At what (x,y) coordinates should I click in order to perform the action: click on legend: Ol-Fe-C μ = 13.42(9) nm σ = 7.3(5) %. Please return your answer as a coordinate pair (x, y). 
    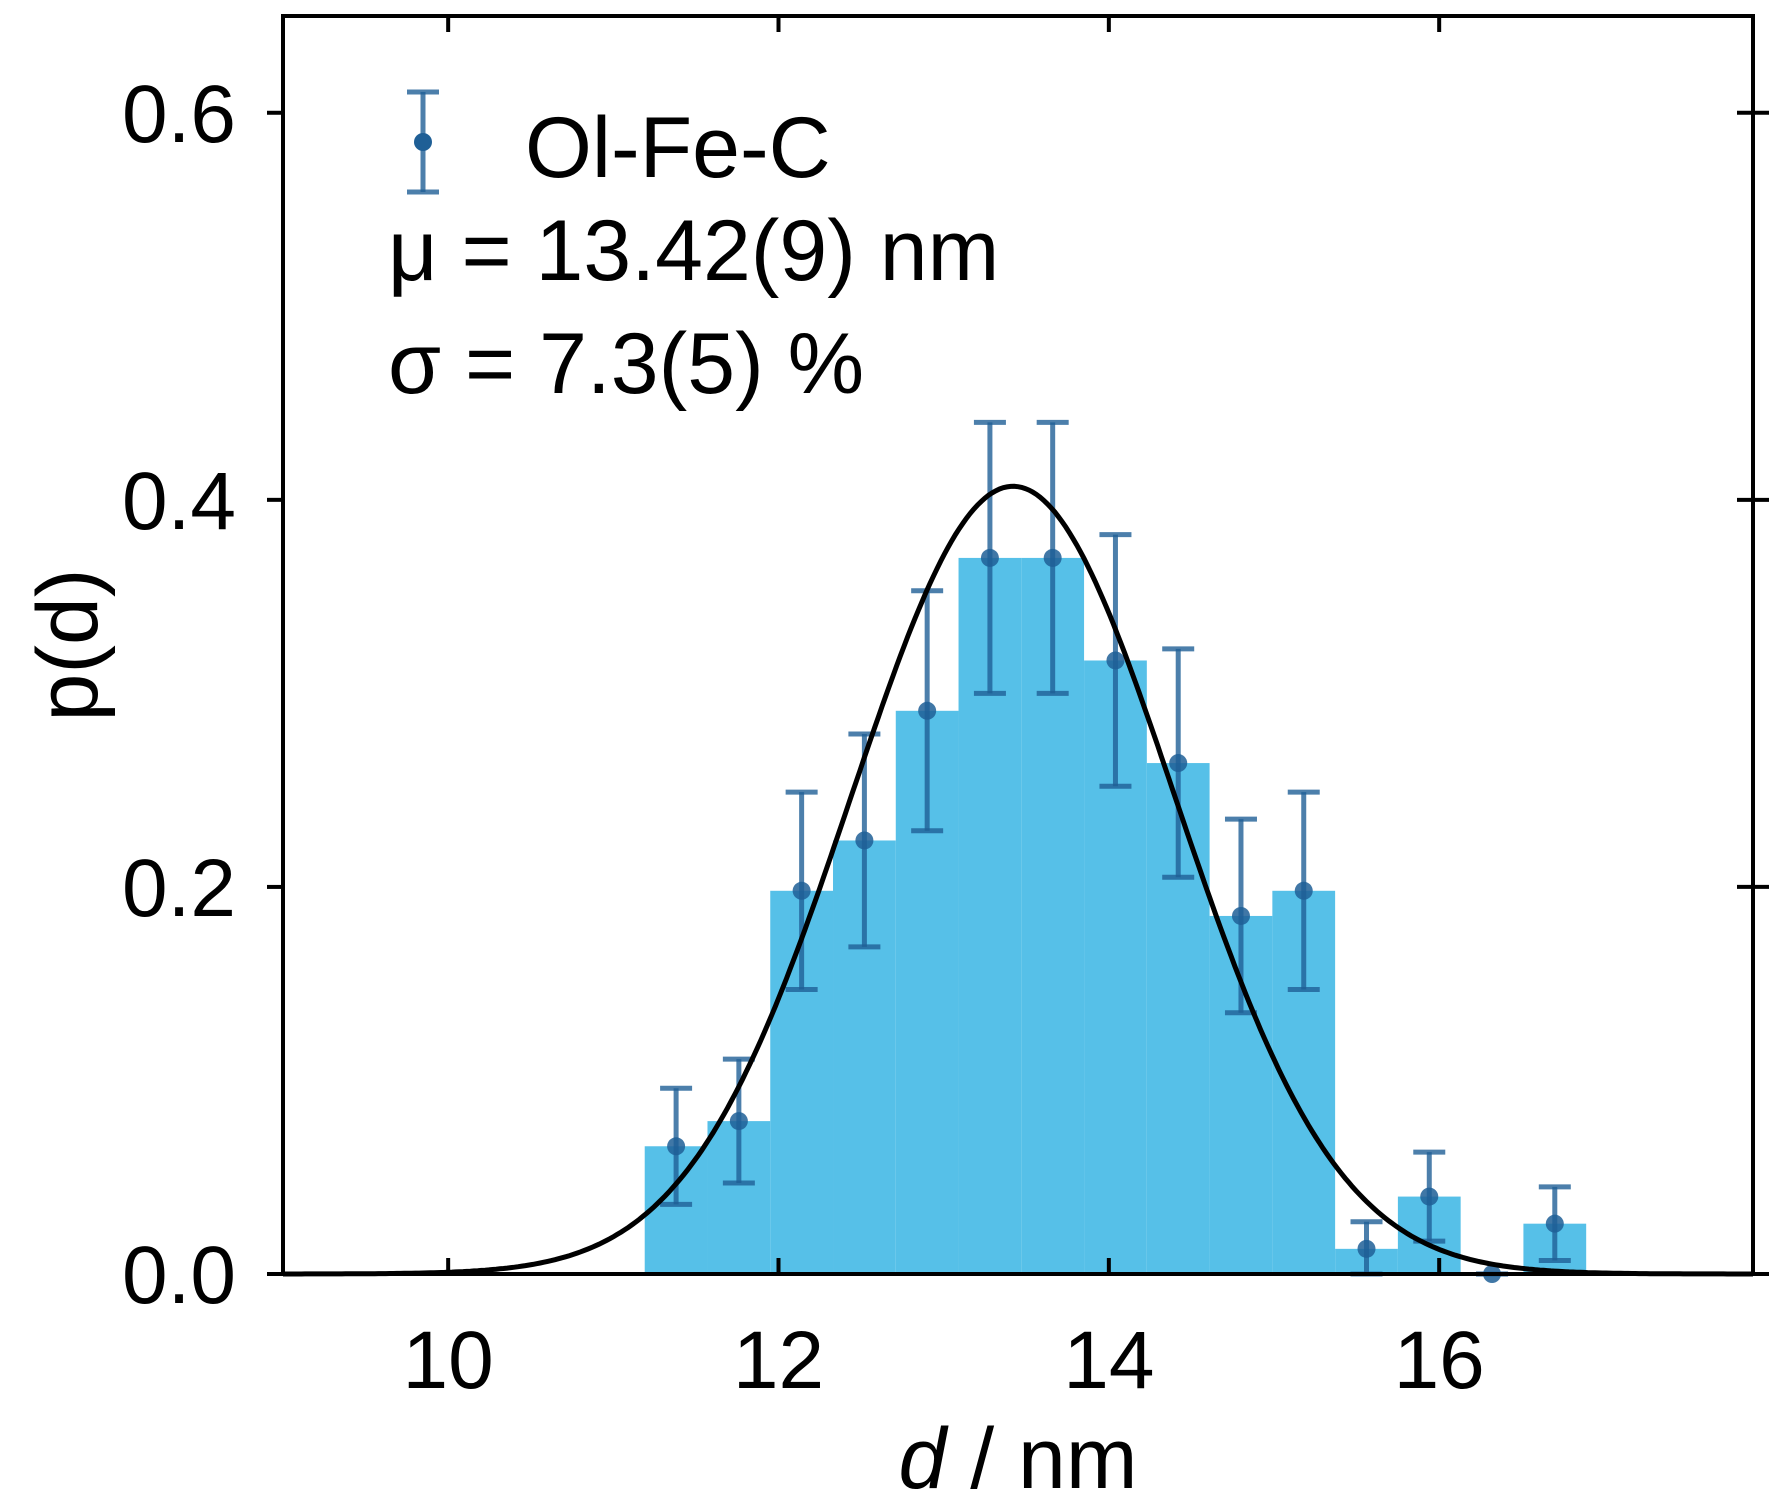
    Looking at the image, I should click on (693, 250).